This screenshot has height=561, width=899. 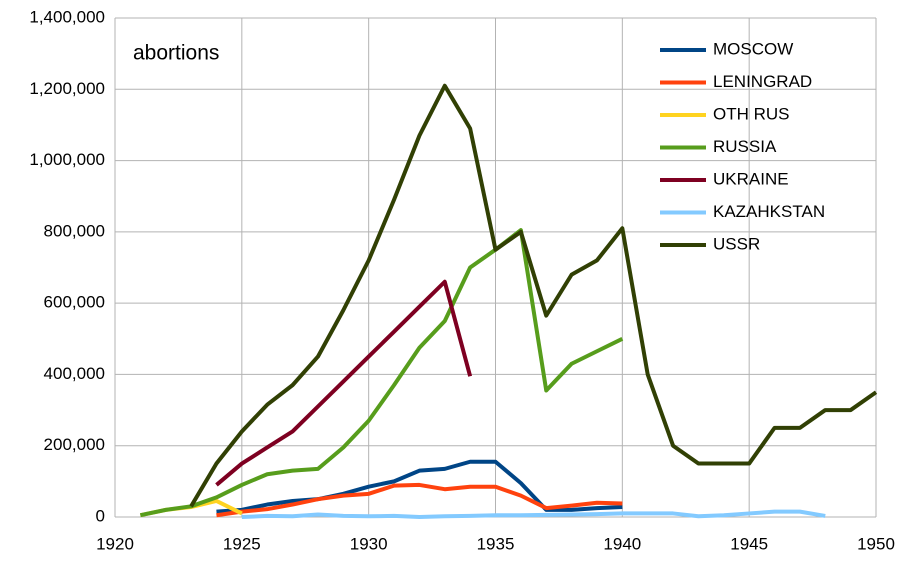 What do you see at coordinates (769, 211) in the screenshot?
I see `legend-label: KAZAHKSTAN` at bounding box center [769, 211].